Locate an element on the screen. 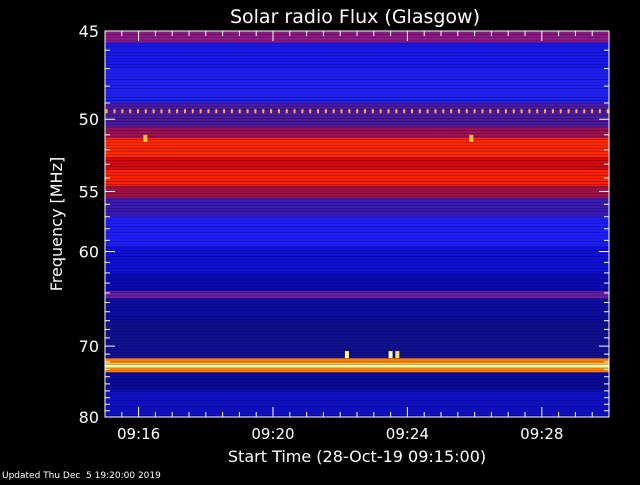 The width and height of the screenshot is (640, 485). x-tick-label: 09:20 is located at coordinates (272, 434).